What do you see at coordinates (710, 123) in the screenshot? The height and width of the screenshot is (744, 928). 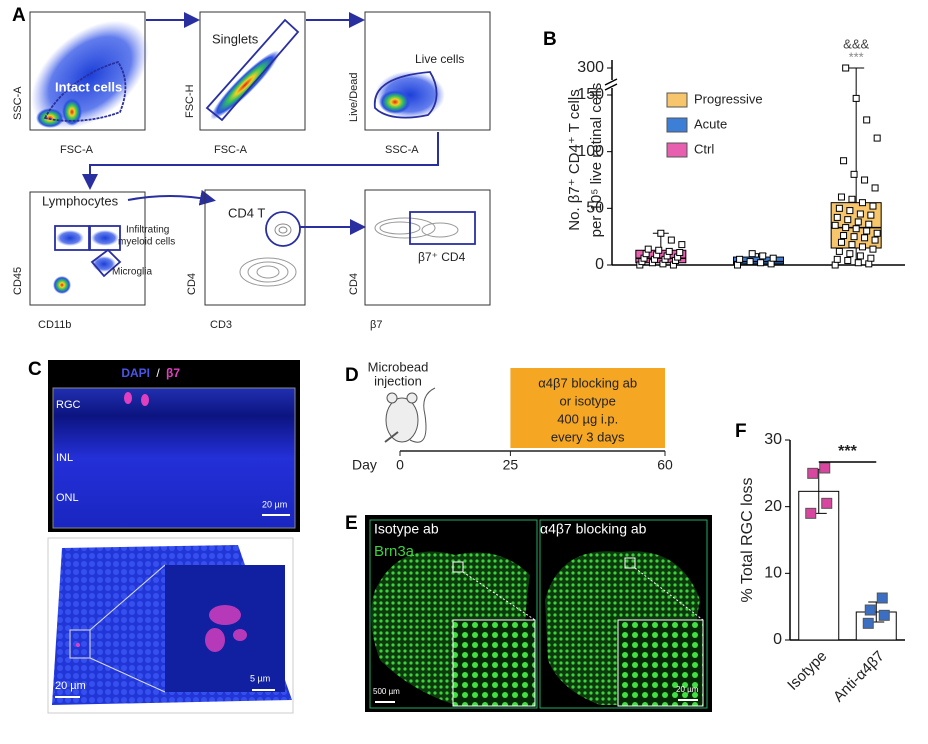 I see `legend-label: Acute` at bounding box center [710, 123].